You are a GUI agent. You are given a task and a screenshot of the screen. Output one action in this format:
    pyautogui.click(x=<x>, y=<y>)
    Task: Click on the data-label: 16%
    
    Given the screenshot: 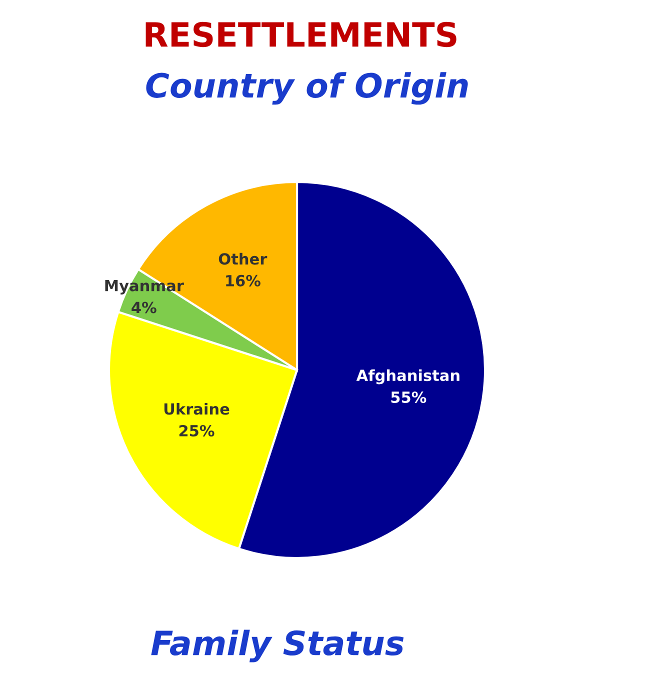 What is the action you would take?
    pyautogui.click(x=243, y=280)
    